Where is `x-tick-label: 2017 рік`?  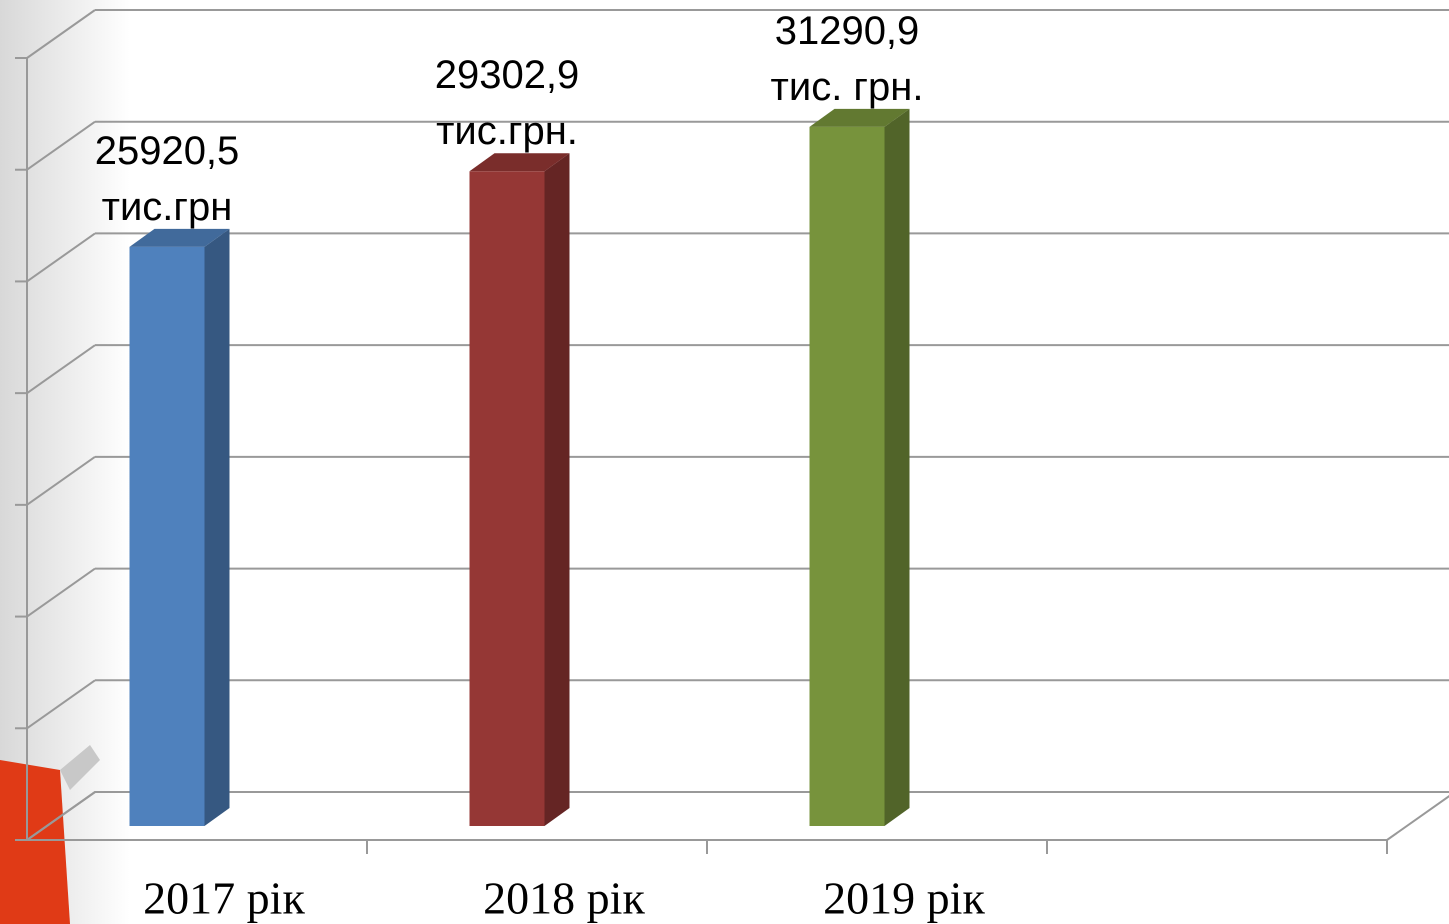
x-tick-label: 2017 рік is located at coordinates (224, 898).